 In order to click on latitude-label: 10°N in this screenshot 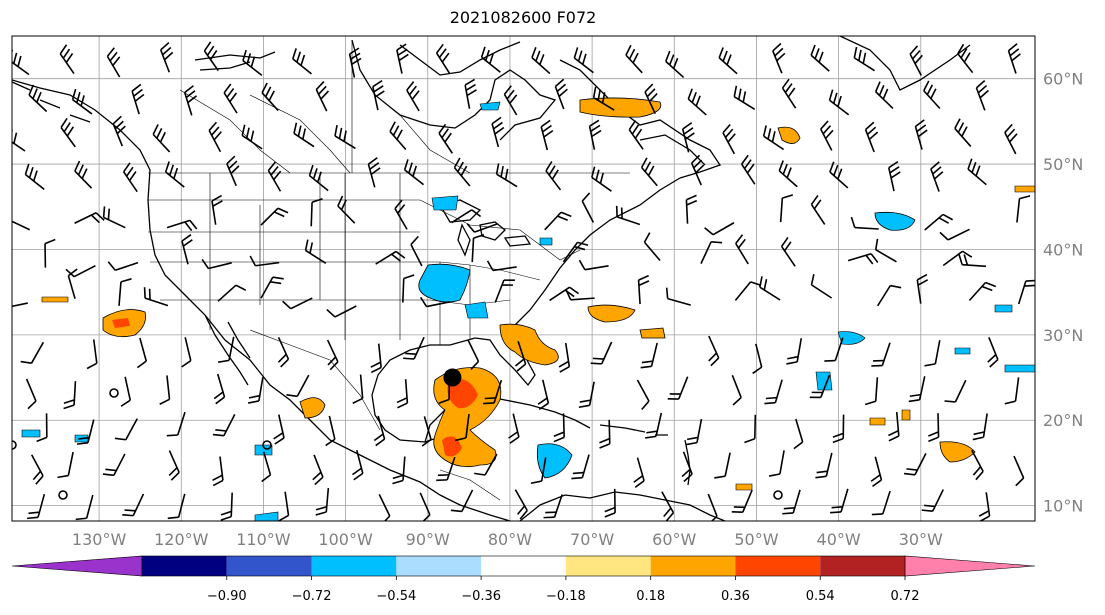, I will do `click(1063, 506)`.